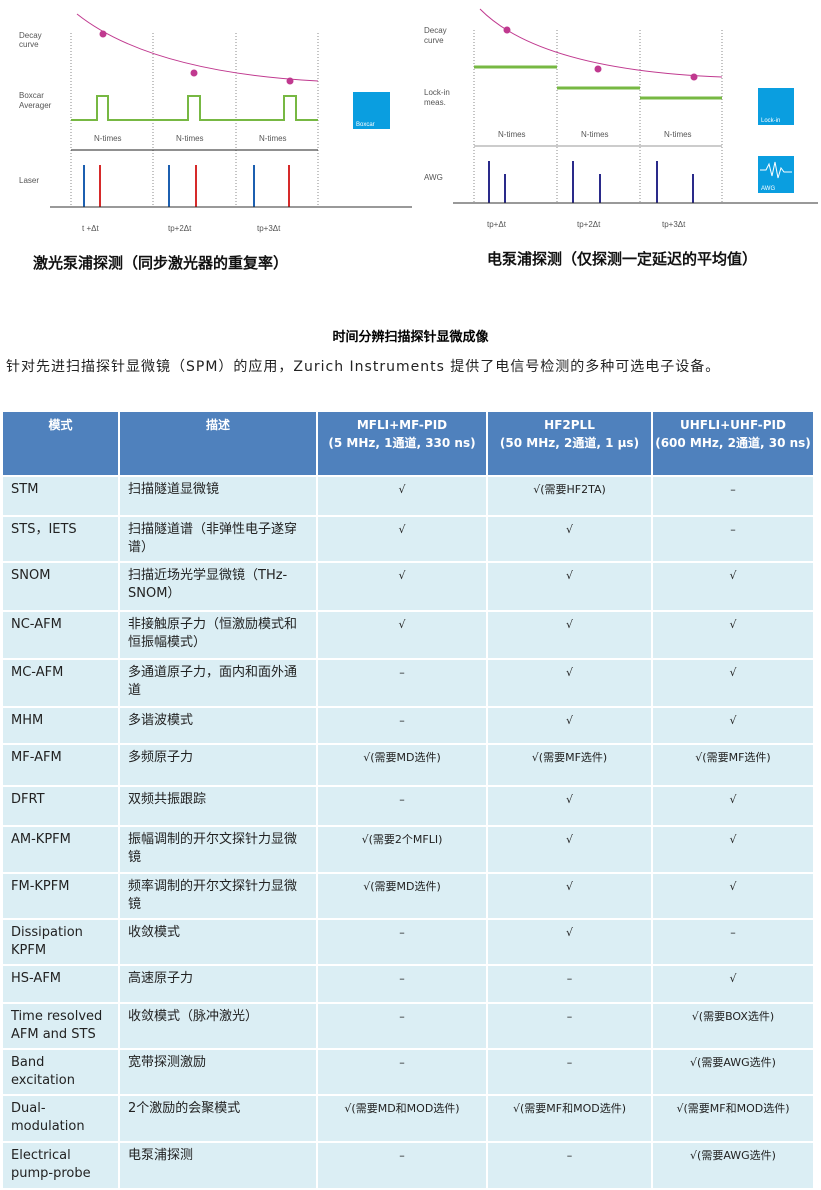 The height and width of the screenshot is (1190, 821). I want to click on svg-text: Decay, so click(435, 30).